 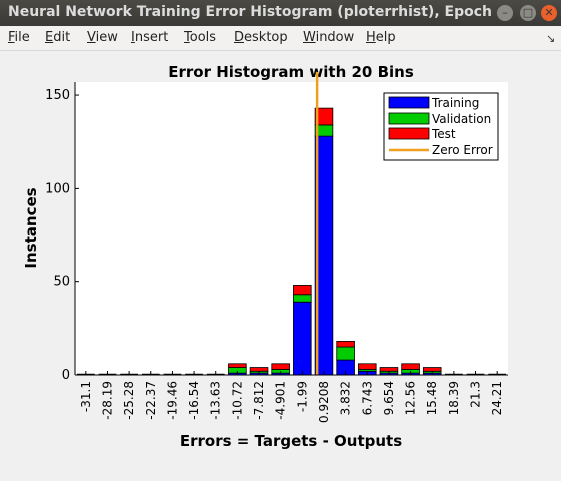 What do you see at coordinates (324, 402) in the screenshot?
I see `x-tick-label: 0.9208` at bounding box center [324, 402].